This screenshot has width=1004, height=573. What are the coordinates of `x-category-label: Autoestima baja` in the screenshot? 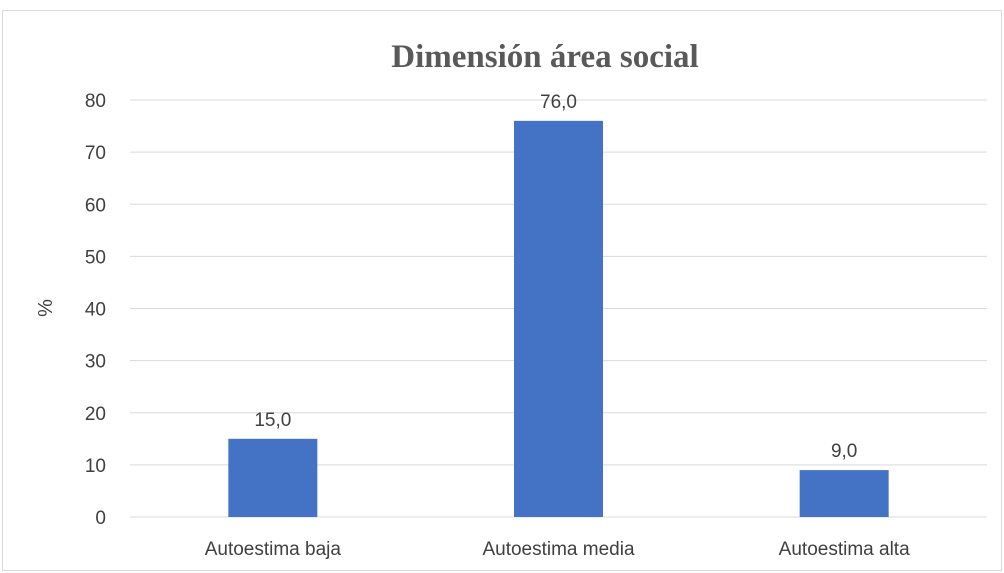 It's located at (273, 549).